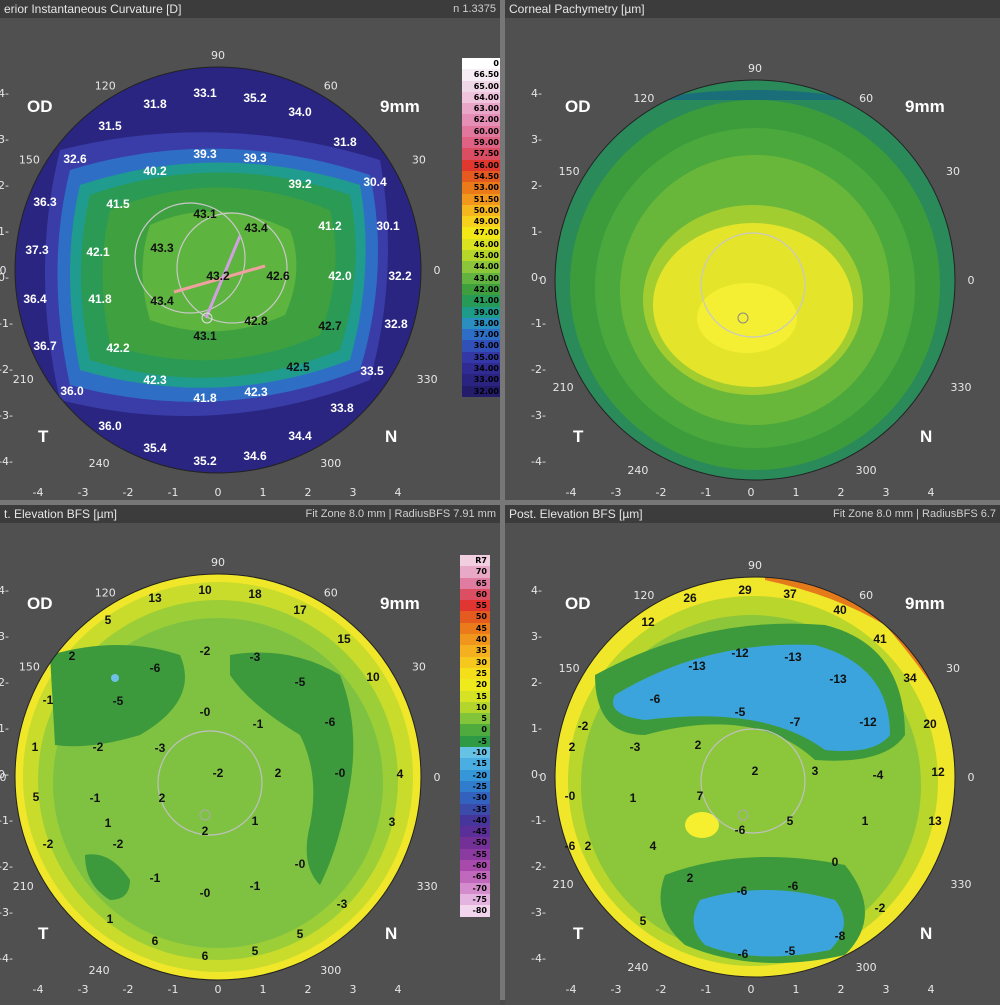 This screenshot has width=1000, height=1005. Describe the element at coordinates (155, 380) in the screenshot. I see `map-value: 42.3` at that location.